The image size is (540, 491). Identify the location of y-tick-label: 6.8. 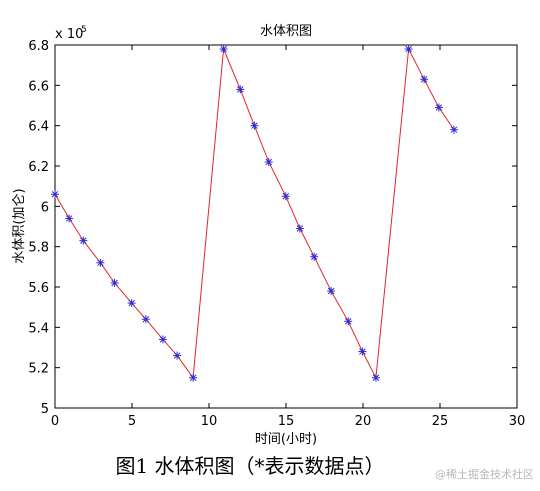
(38, 46).